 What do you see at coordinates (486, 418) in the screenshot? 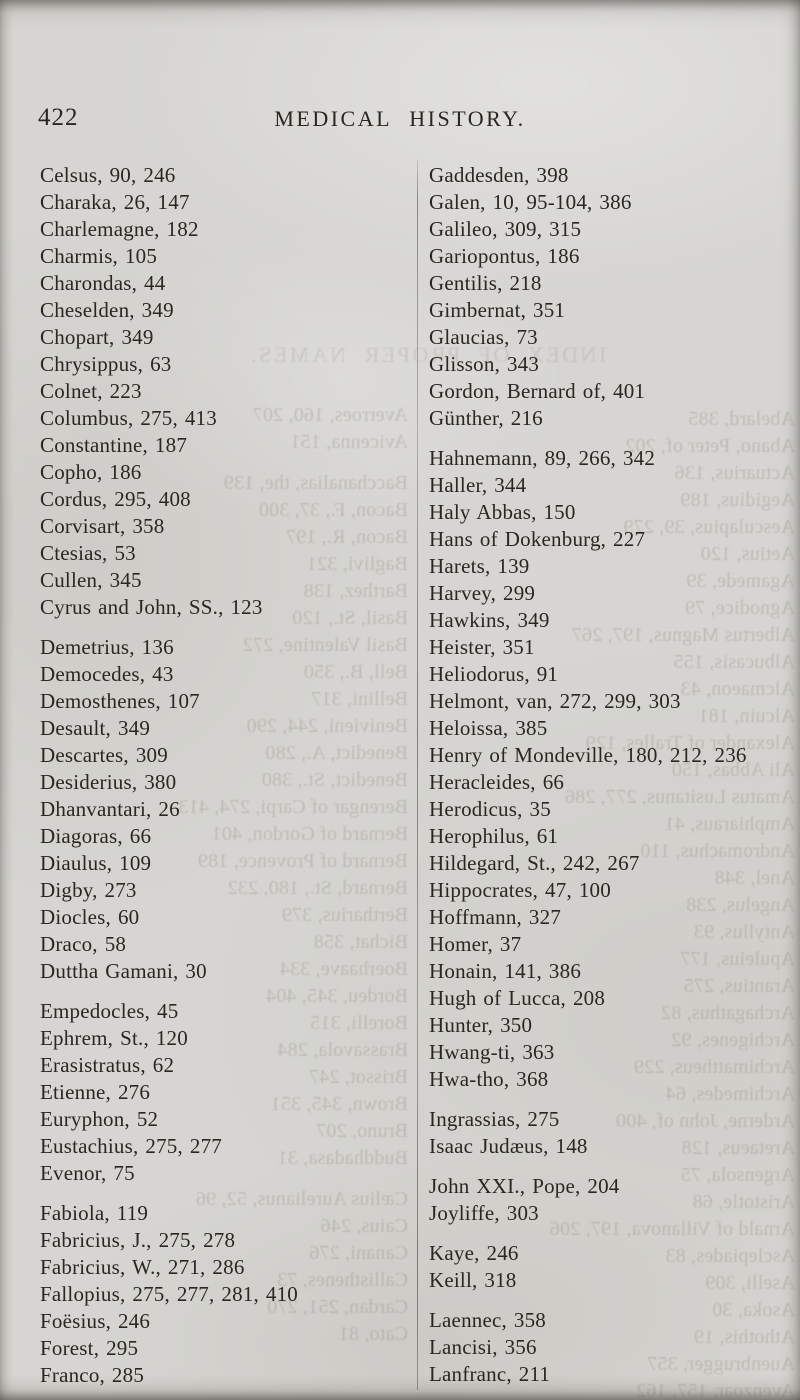
I see `index-entry: Günther, 216` at bounding box center [486, 418].